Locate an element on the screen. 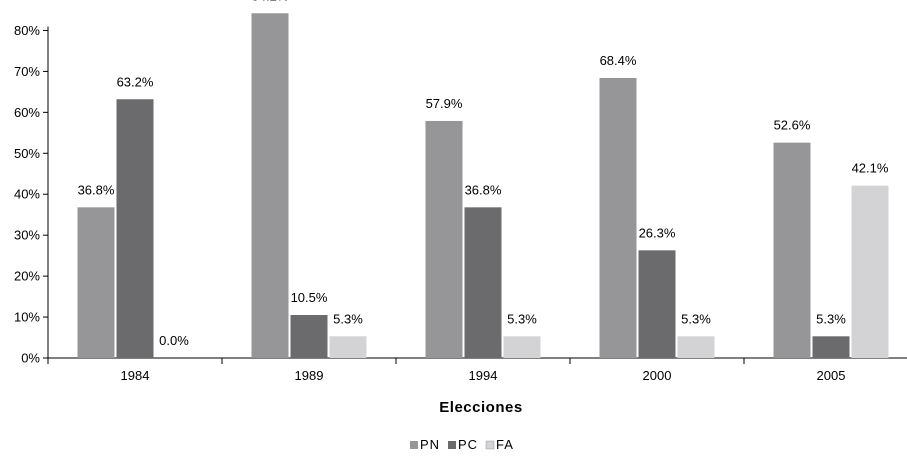 The image size is (907, 456). y-tick-label: 60% is located at coordinates (27, 112).